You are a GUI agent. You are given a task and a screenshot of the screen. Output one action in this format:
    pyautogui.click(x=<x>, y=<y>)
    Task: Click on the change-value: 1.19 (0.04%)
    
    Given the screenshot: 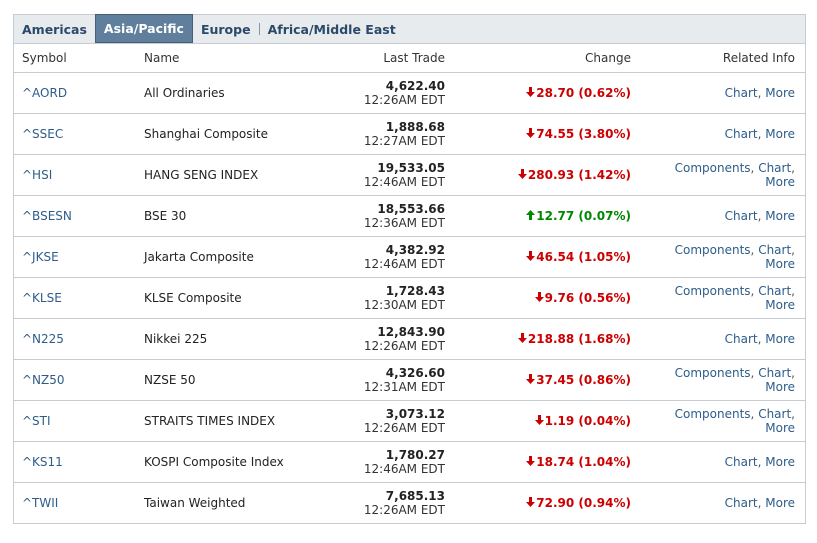 What is the action you would take?
    pyautogui.click(x=587, y=421)
    